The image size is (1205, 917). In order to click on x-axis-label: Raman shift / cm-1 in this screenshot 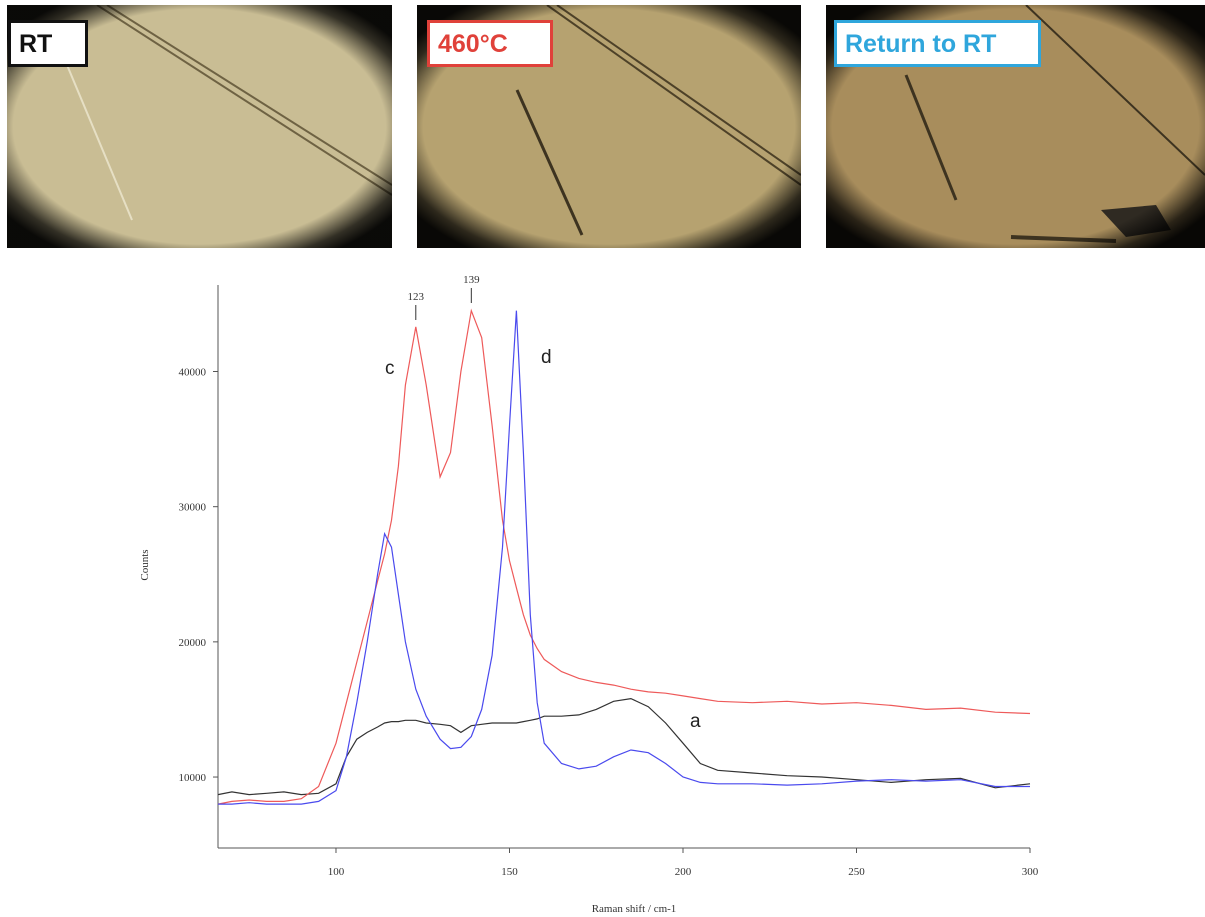, I will do `click(634, 909)`.